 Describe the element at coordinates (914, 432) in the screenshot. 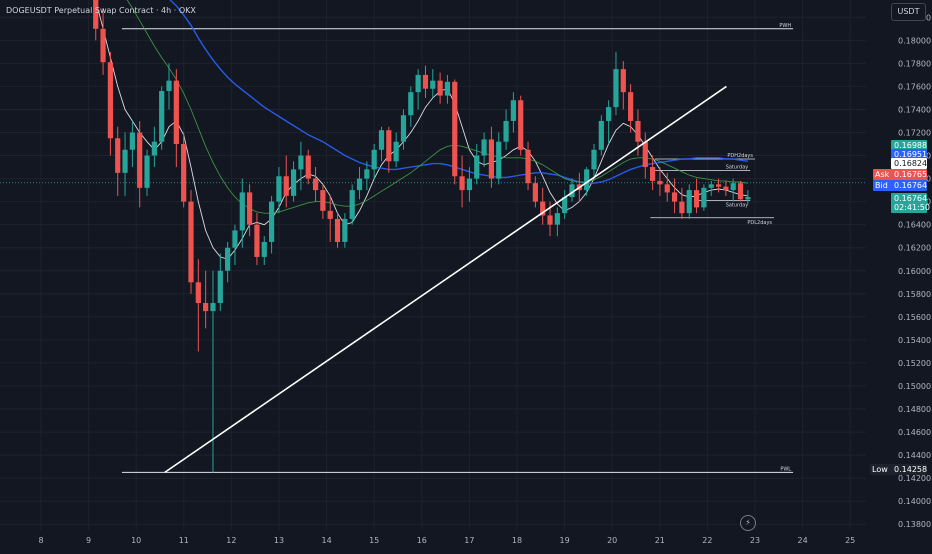

I see `y-tick-label: 0.14600` at that location.